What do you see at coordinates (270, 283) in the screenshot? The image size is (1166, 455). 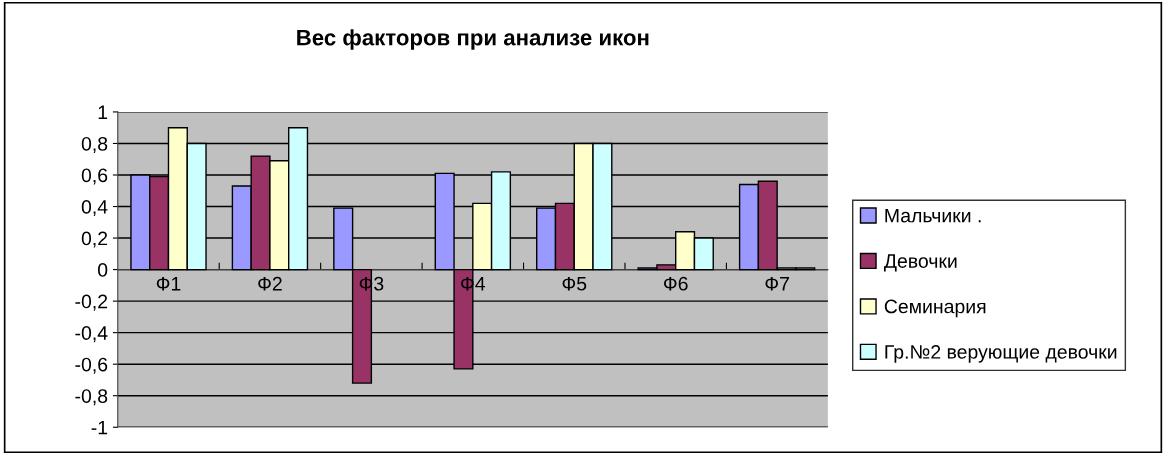 I see `x-tick-label: Ф2` at bounding box center [270, 283].